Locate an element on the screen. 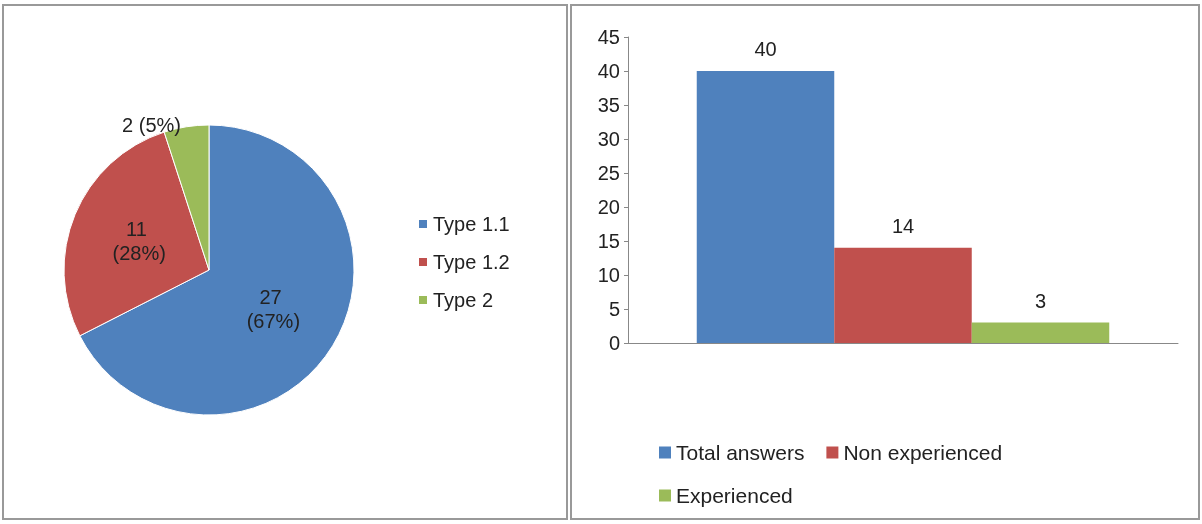 The image size is (1202, 524). y-tick-label: 15 is located at coordinates (608, 241).